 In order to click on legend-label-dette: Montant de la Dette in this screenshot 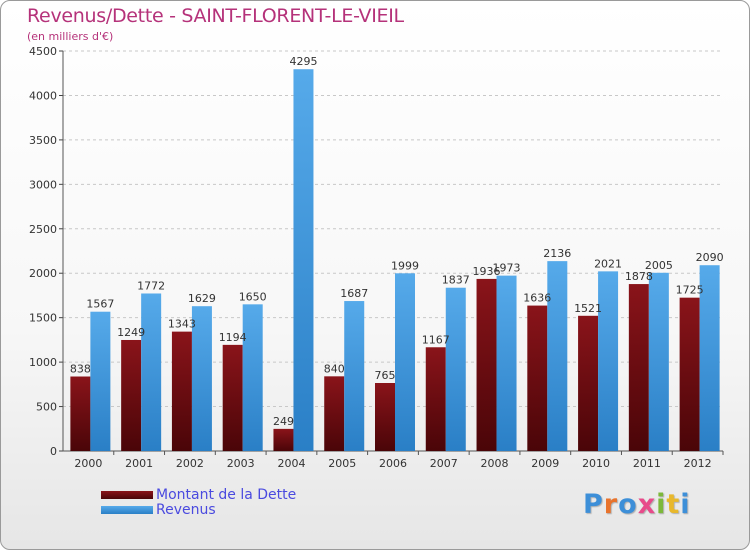, I will do `click(226, 494)`.